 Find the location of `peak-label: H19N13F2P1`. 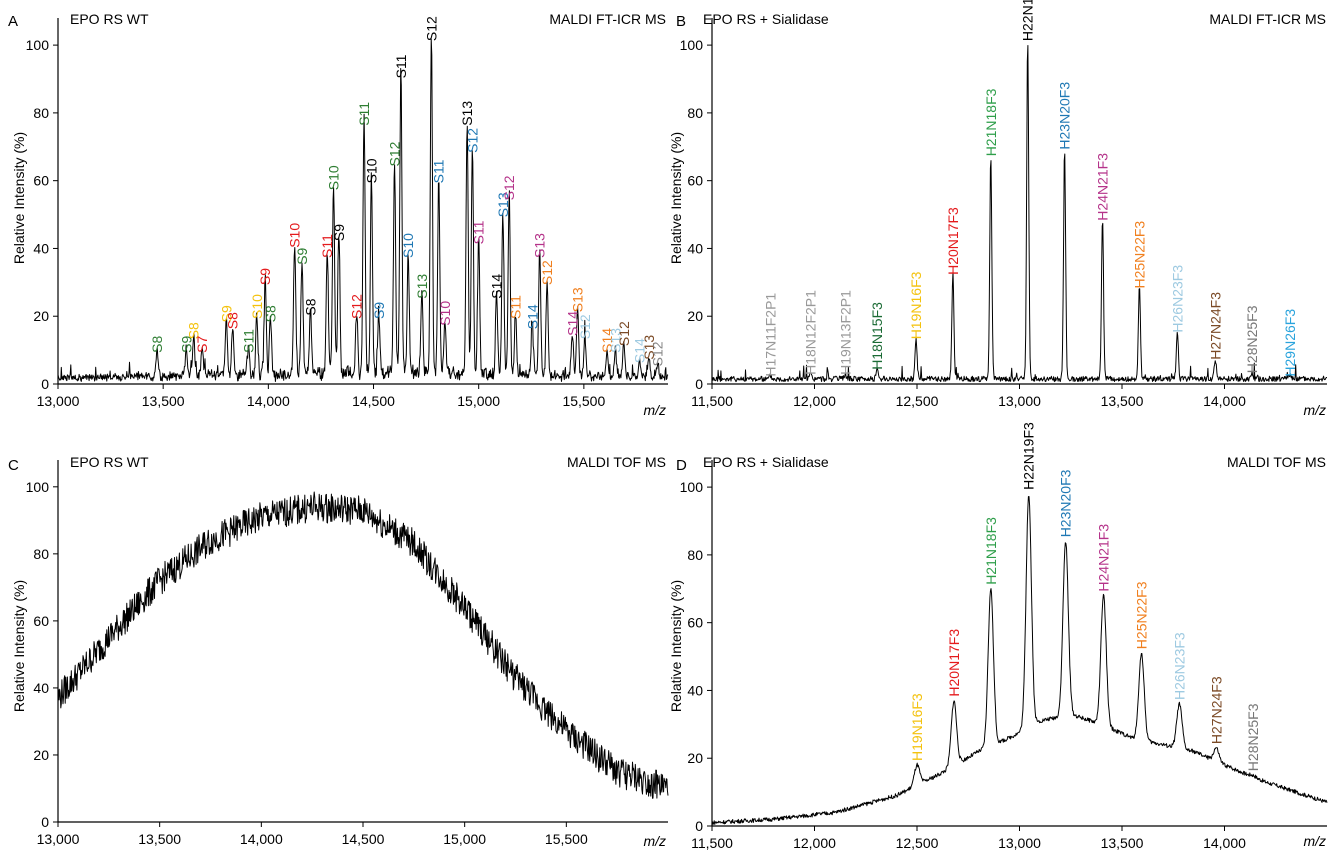

peak-label: H19N13F2P1 is located at coordinates (845, 332).